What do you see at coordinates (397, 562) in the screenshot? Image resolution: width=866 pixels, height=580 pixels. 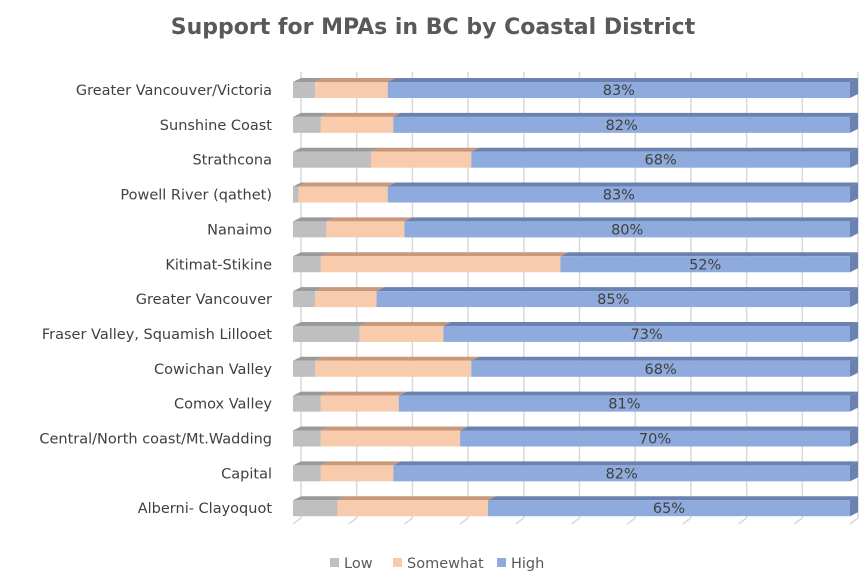 I see `legend-swatch-somewhat` at bounding box center [397, 562].